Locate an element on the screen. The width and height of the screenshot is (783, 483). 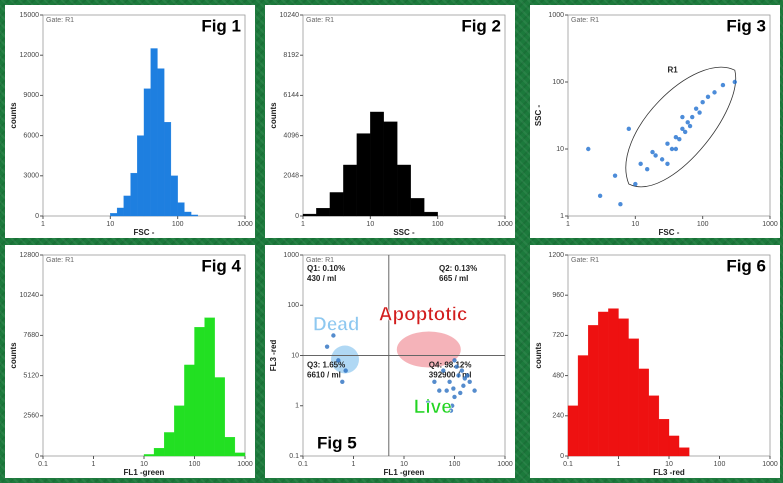
quadrant-annotation: 665 / ml is located at coordinates (453, 278).